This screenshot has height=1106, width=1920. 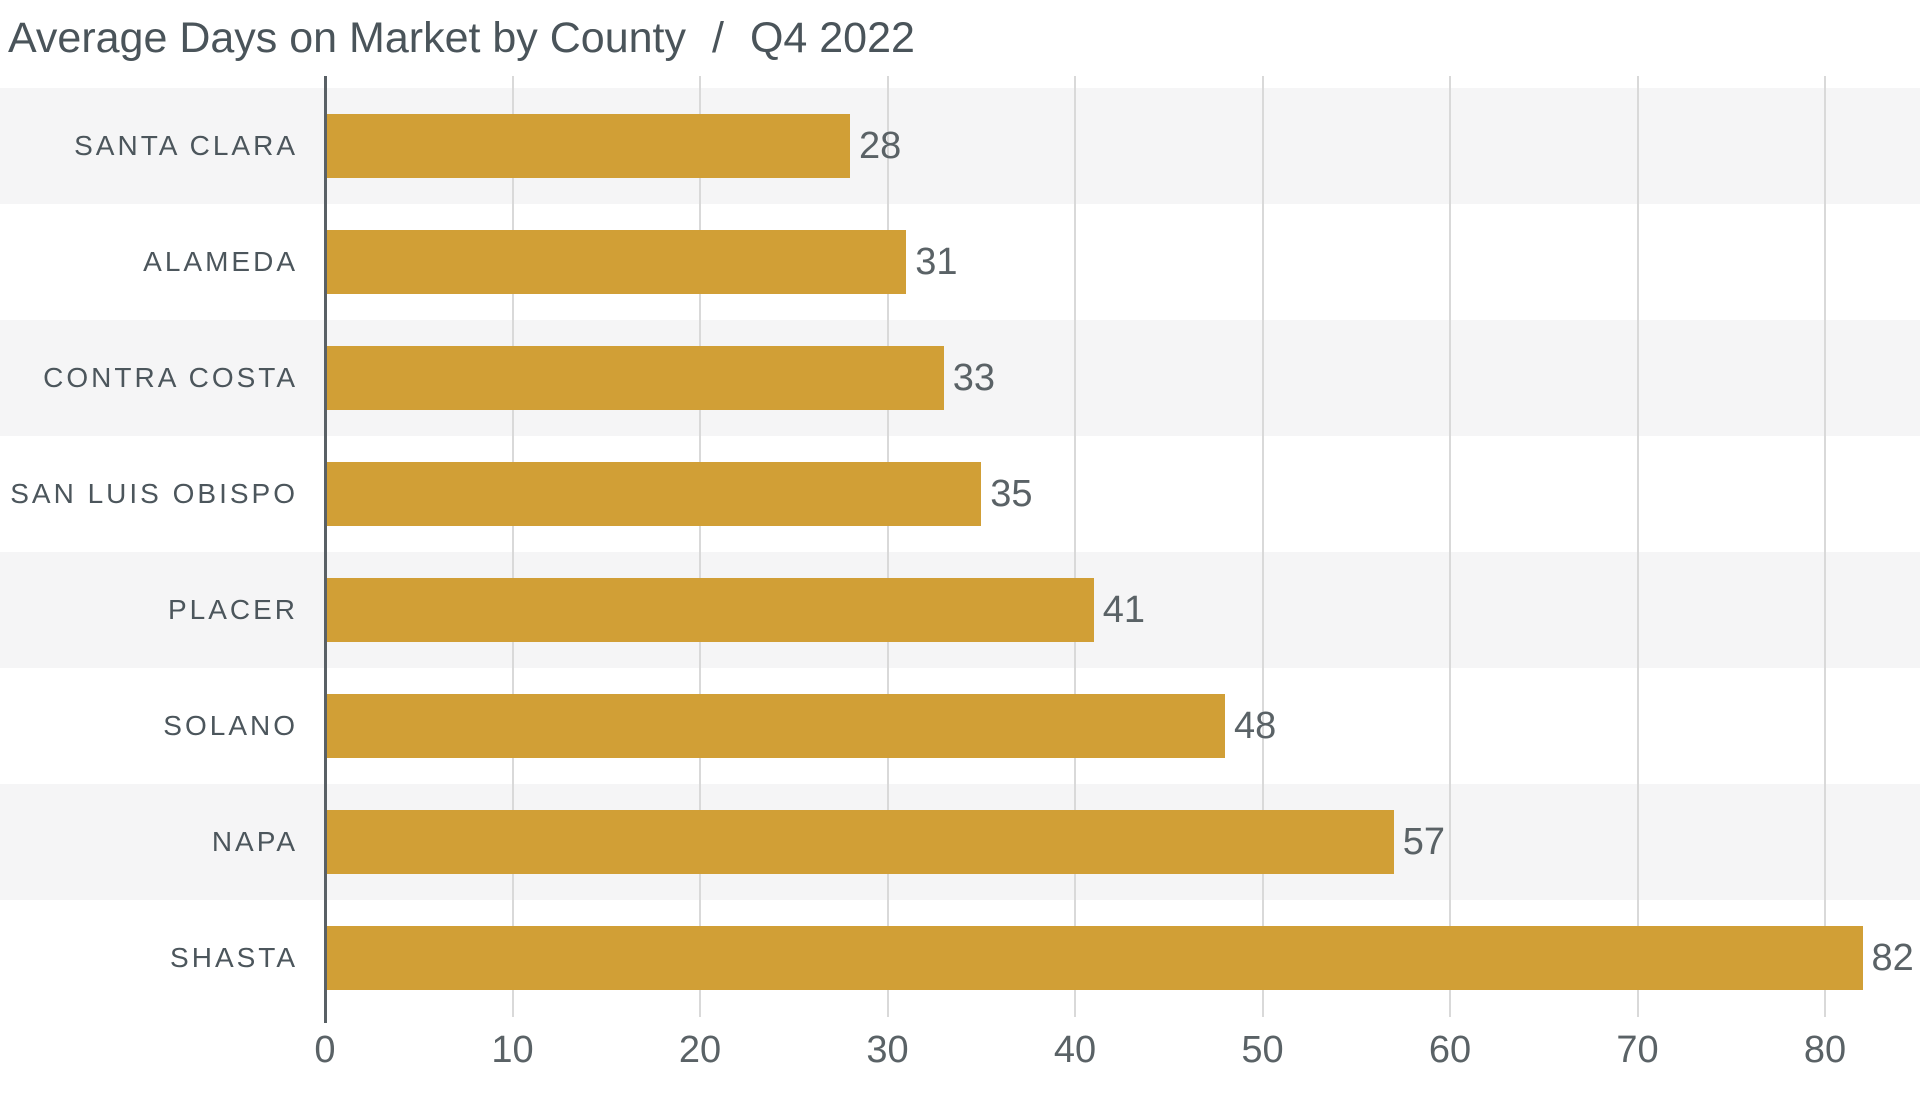 I want to click on x-tick-label: 20, so click(x=700, y=1050).